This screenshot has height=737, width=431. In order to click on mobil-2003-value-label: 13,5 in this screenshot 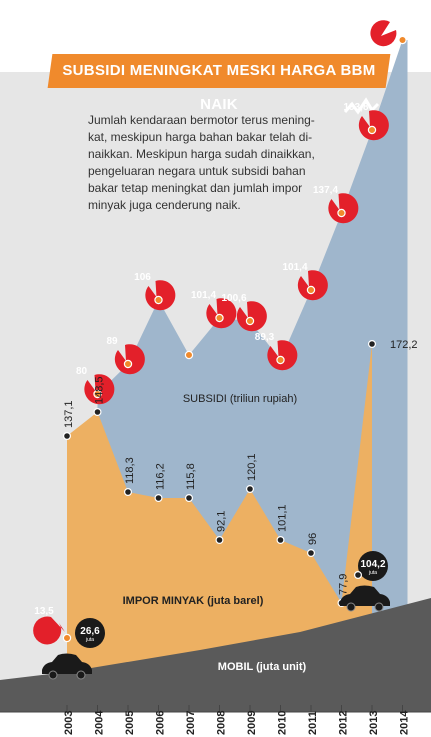, I will do `click(44, 611)`.